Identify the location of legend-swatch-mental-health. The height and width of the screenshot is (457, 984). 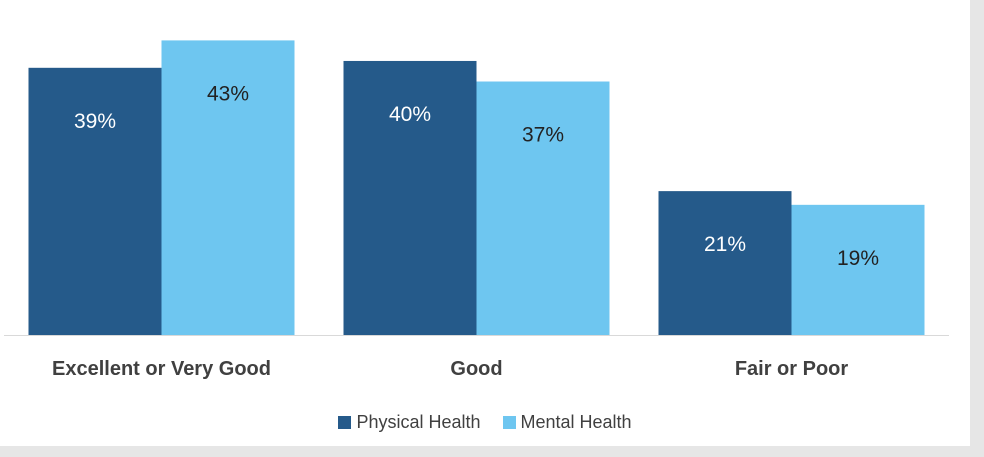
(509, 422).